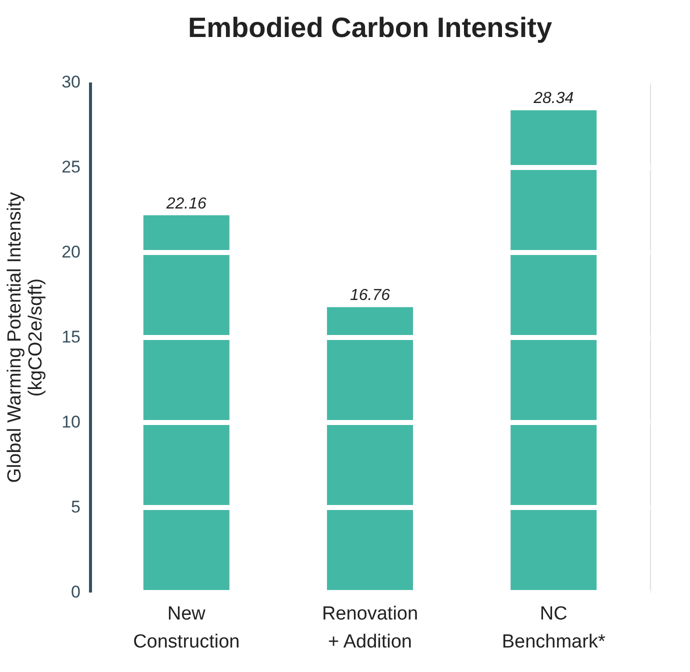 The width and height of the screenshot is (690, 672). Describe the element at coordinates (71, 82) in the screenshot. I see `y-tick-label: 30` at that location.